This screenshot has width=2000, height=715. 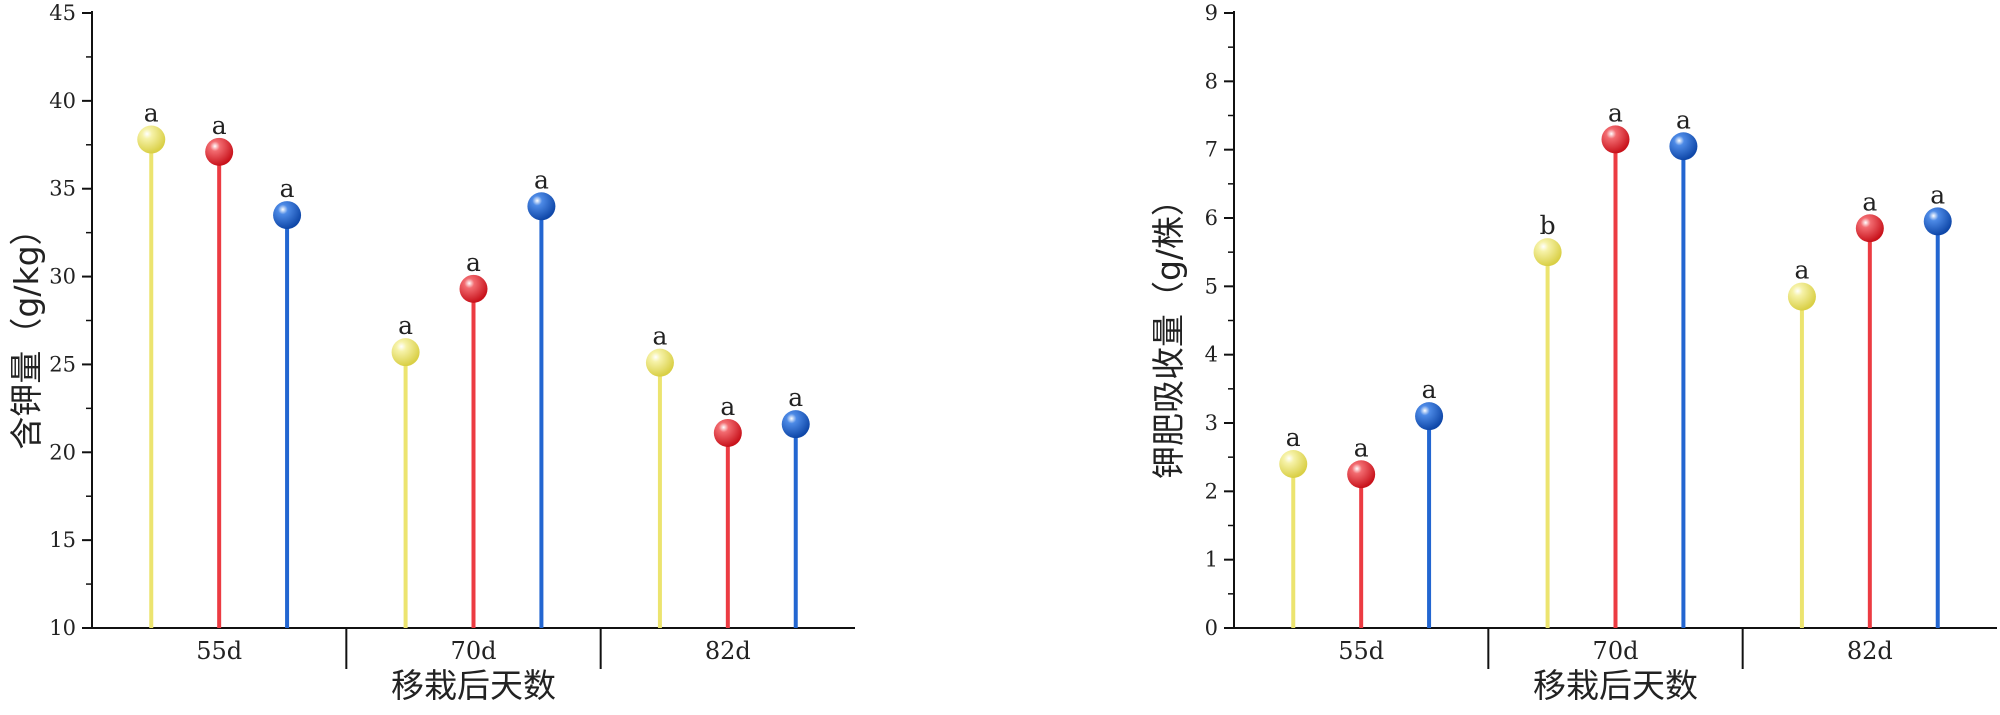 What do you see at coordinates (62, 628) in the screenshot?
I see `y-tick-label: 10` at bounding box center [62, 628].